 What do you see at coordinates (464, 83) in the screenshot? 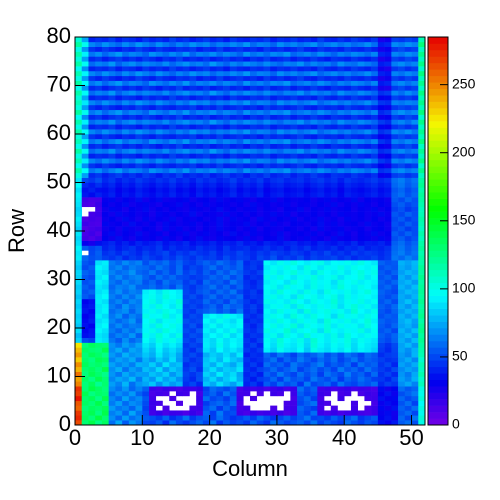
I see `z-tick-label: 250` at bounding box center [464, 83].